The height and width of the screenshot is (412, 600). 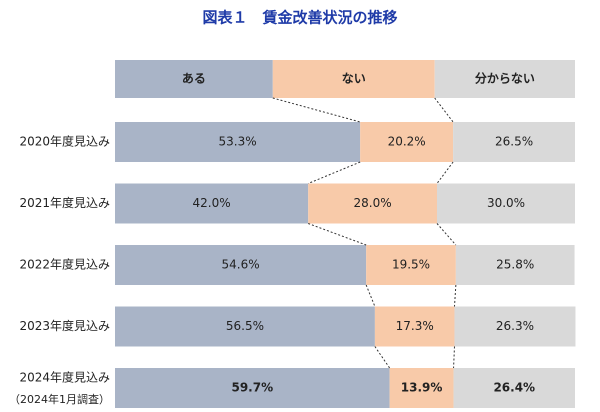 I want to click on category-label: 2023年度見込み, so click(x=64, y=325).